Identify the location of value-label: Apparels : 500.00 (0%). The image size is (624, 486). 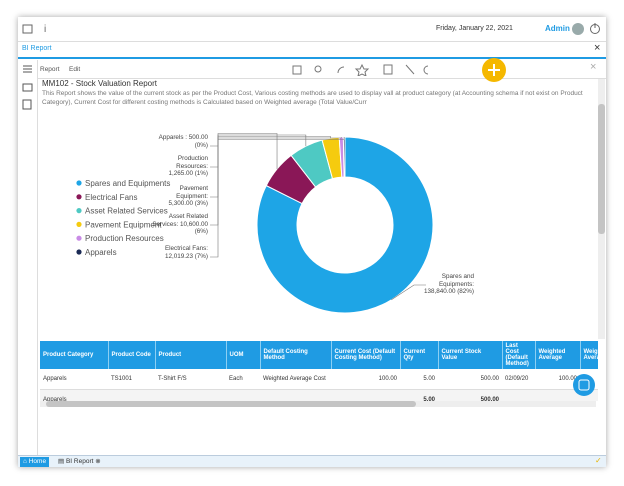
(183, 141).